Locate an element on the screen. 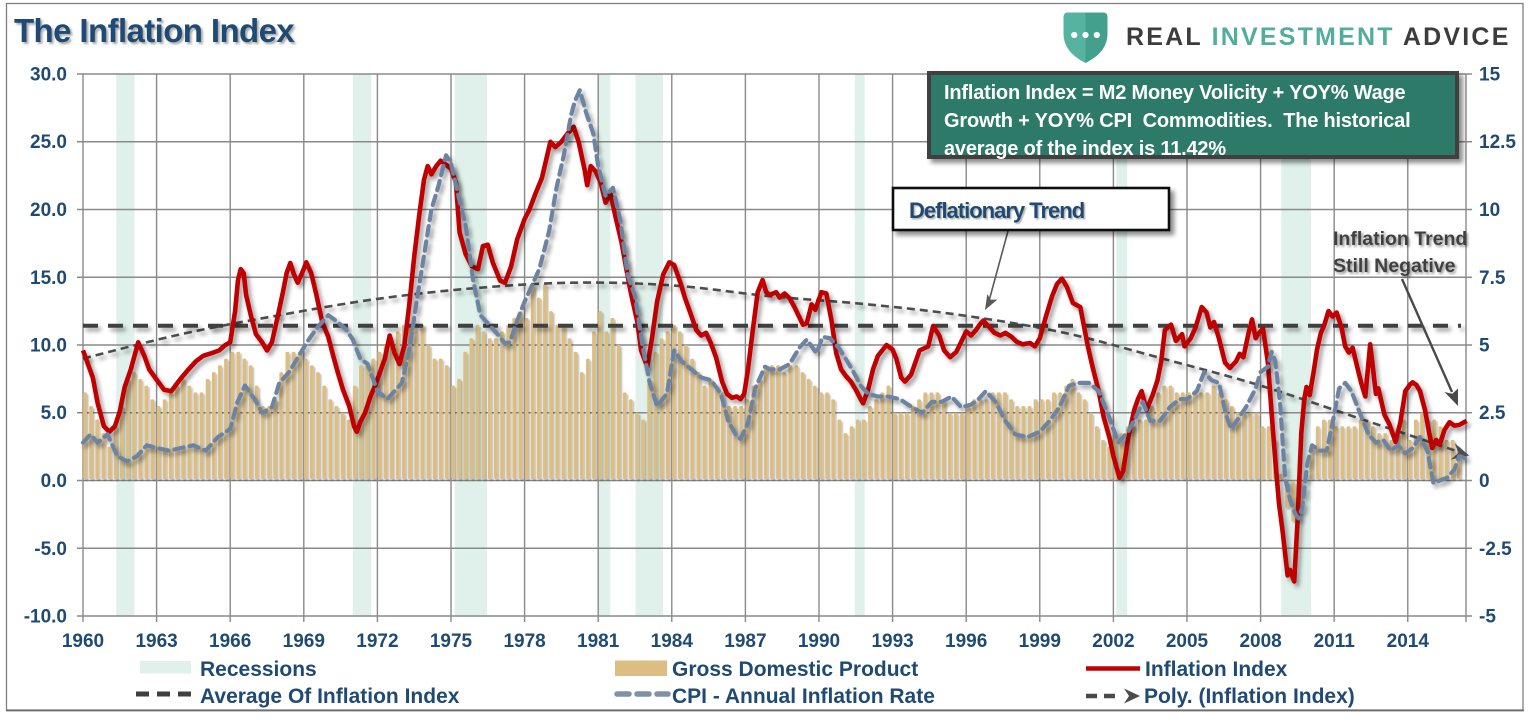 The image size is (1540, 722). svg-text: 10.0 is located at coordinates (48, 346).